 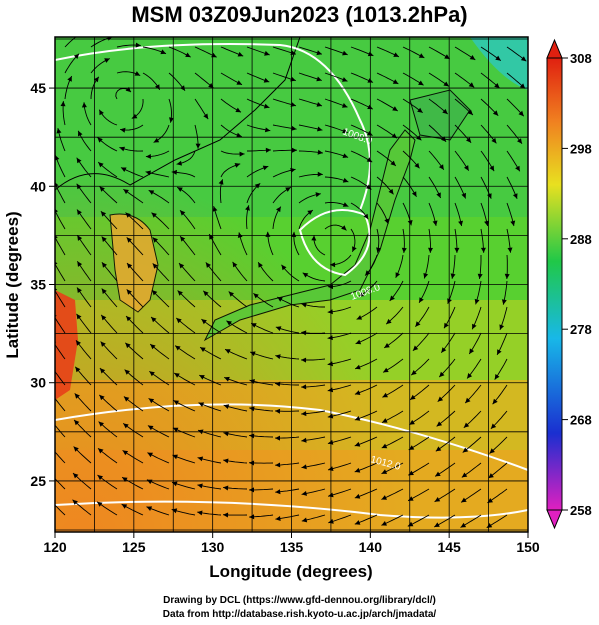 What do you see at coordinates (581, 148) in the screenshot?
I see `colorbar-tick-label: 298` at bounding box center [581, 148].